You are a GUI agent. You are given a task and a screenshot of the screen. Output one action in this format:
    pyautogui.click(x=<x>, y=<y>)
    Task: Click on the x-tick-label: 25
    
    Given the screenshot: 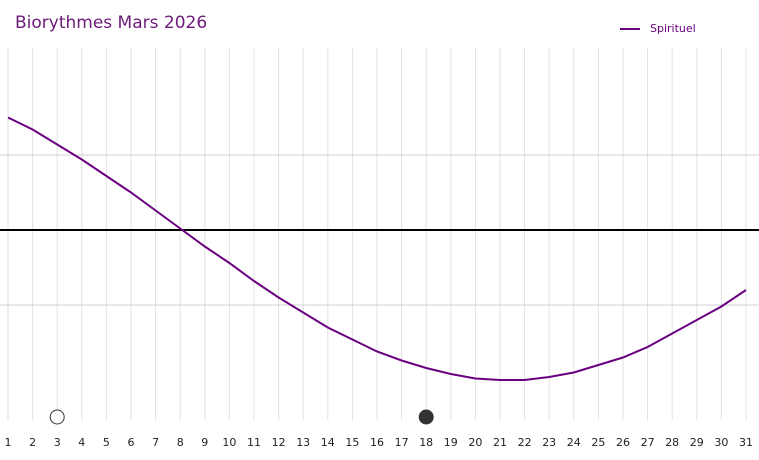 What is the action you would take?
    pyautogui.click(x=598, y=442)
    